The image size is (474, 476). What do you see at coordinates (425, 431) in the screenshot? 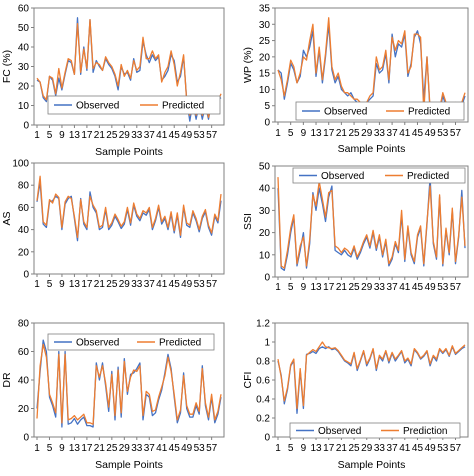
I see `legend-label: Prediction` at bounding box center [425, 431].